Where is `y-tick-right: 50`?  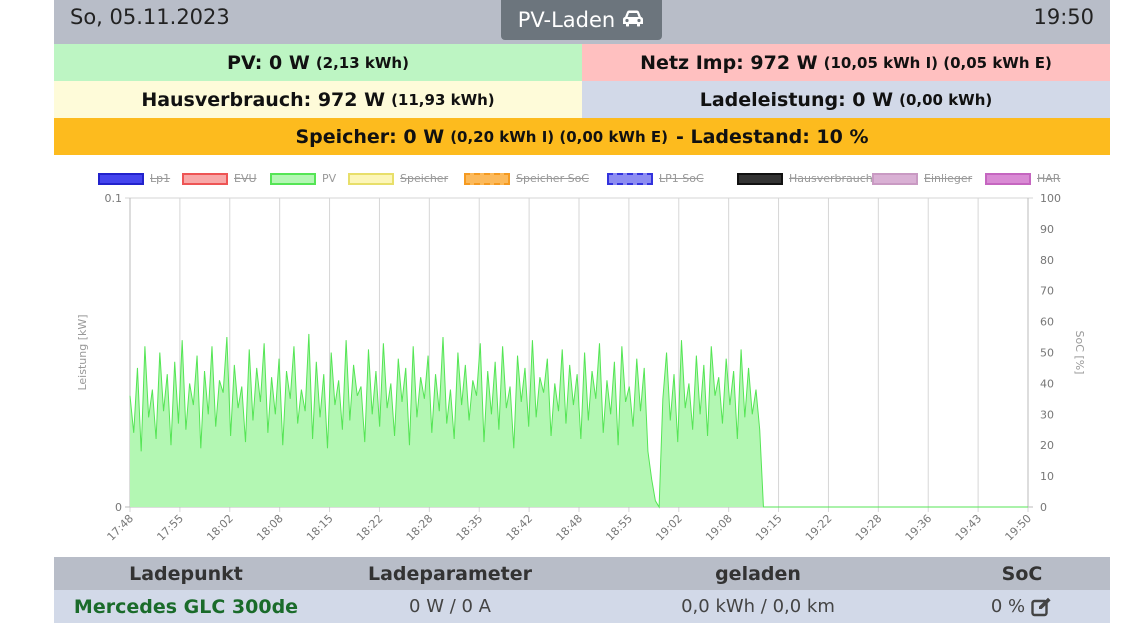 y-tick-right: 50 is located at coordinates (1047, 353).